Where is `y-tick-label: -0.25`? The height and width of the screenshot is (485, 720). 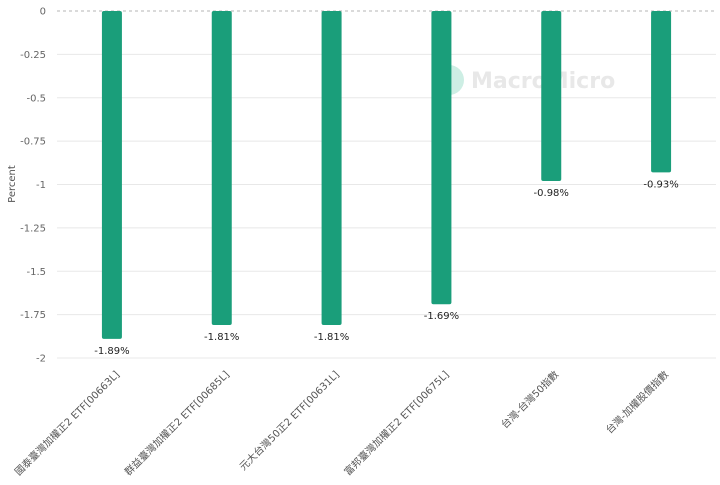 y-tick-label: -0.25 is located at coordinates (33, 55).